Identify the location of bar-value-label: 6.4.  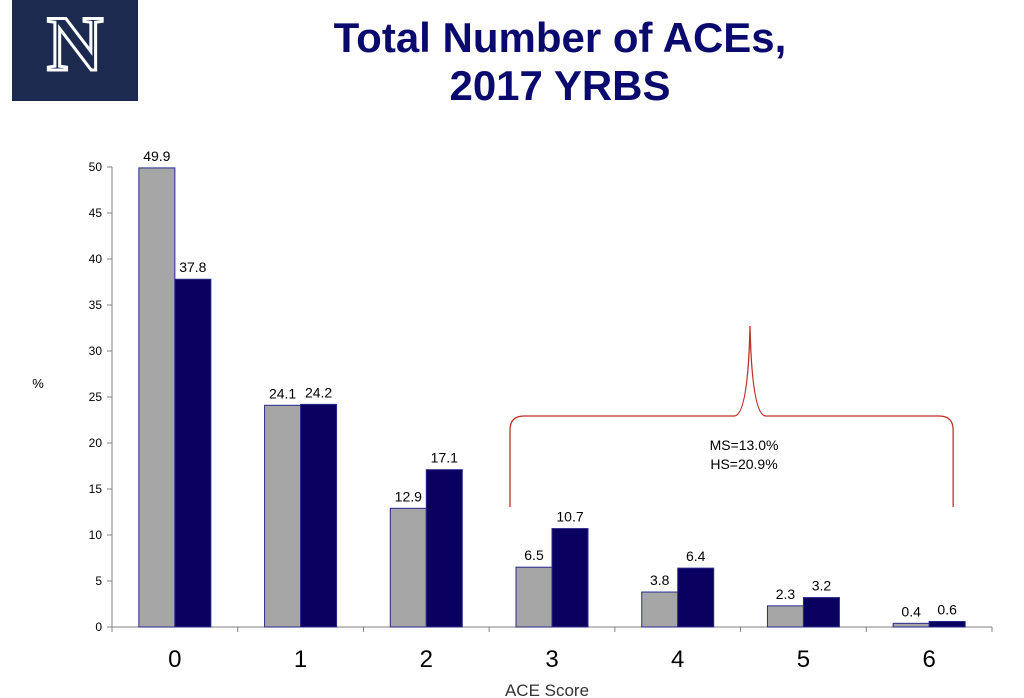
(696, 556).